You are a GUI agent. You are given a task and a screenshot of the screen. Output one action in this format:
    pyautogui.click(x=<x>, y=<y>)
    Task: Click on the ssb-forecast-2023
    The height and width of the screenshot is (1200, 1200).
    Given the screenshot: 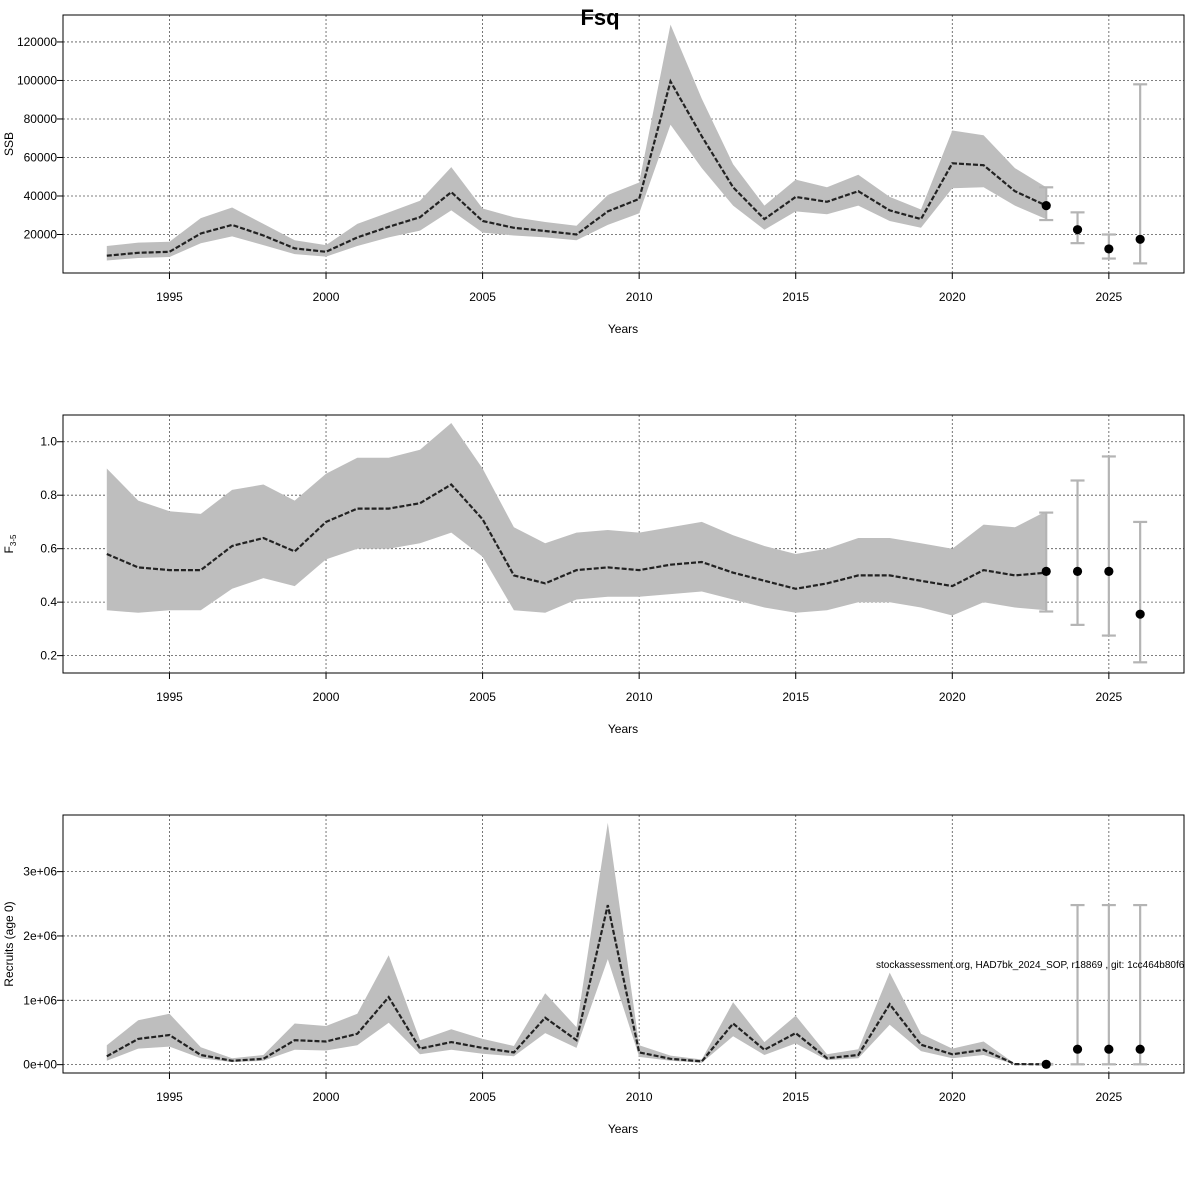 What is the action you would take?
    pyautogui.click(x=1046, y=204)
    